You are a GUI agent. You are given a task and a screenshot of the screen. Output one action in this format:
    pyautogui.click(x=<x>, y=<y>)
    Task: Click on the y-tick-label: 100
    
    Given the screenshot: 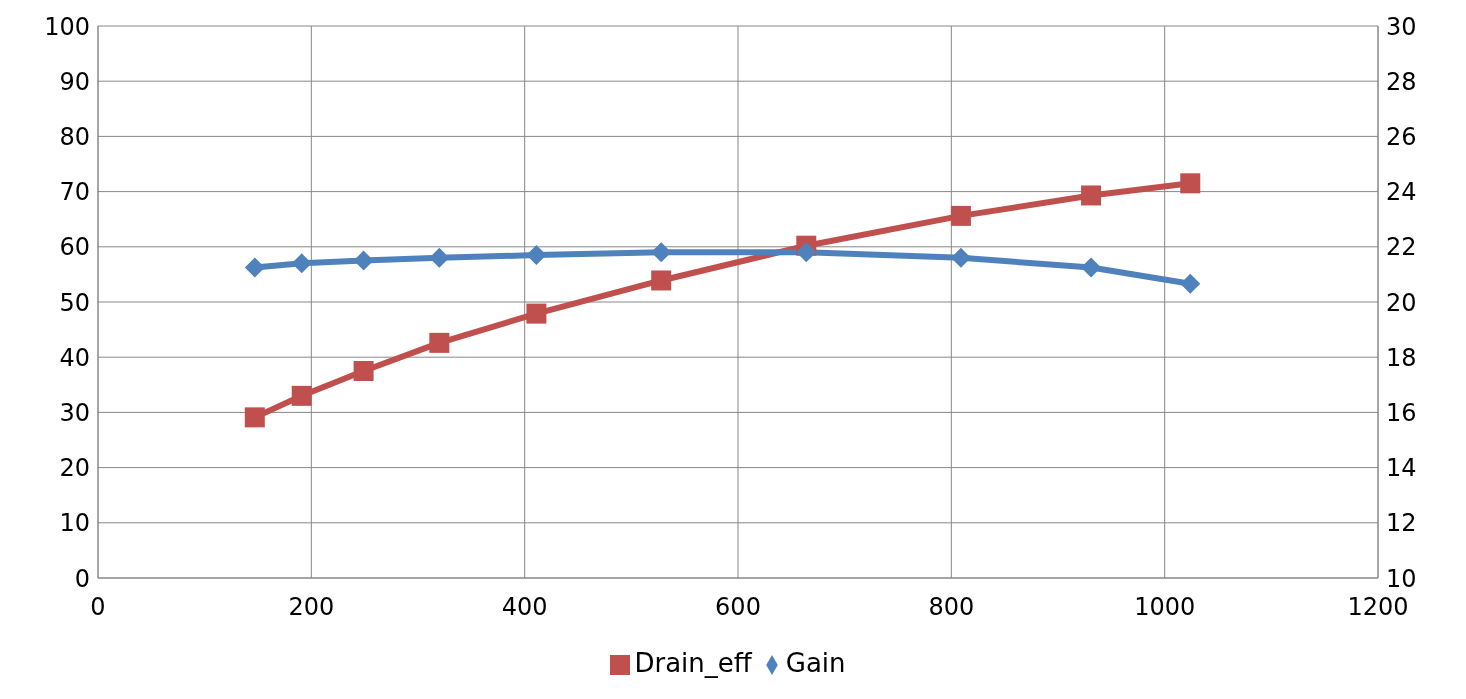 What is the action you would take?
    pyautogui.click(x=67, y=26)
    